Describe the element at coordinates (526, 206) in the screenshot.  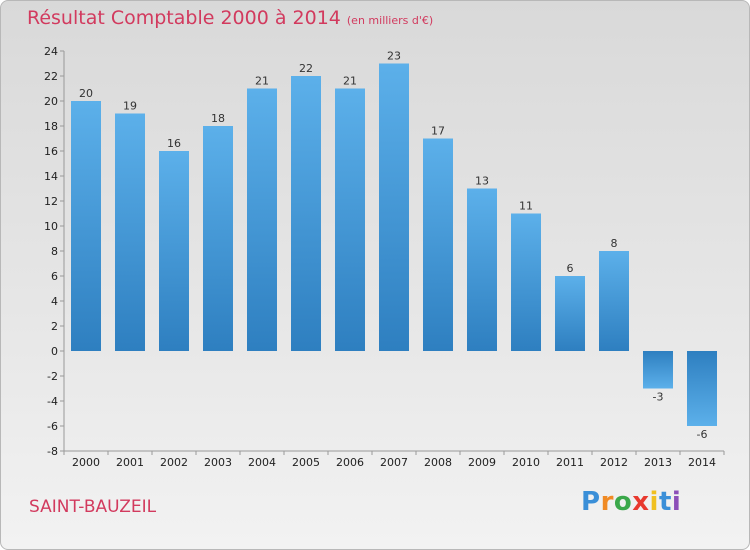
I see `data-label-2010: 11` at that location.